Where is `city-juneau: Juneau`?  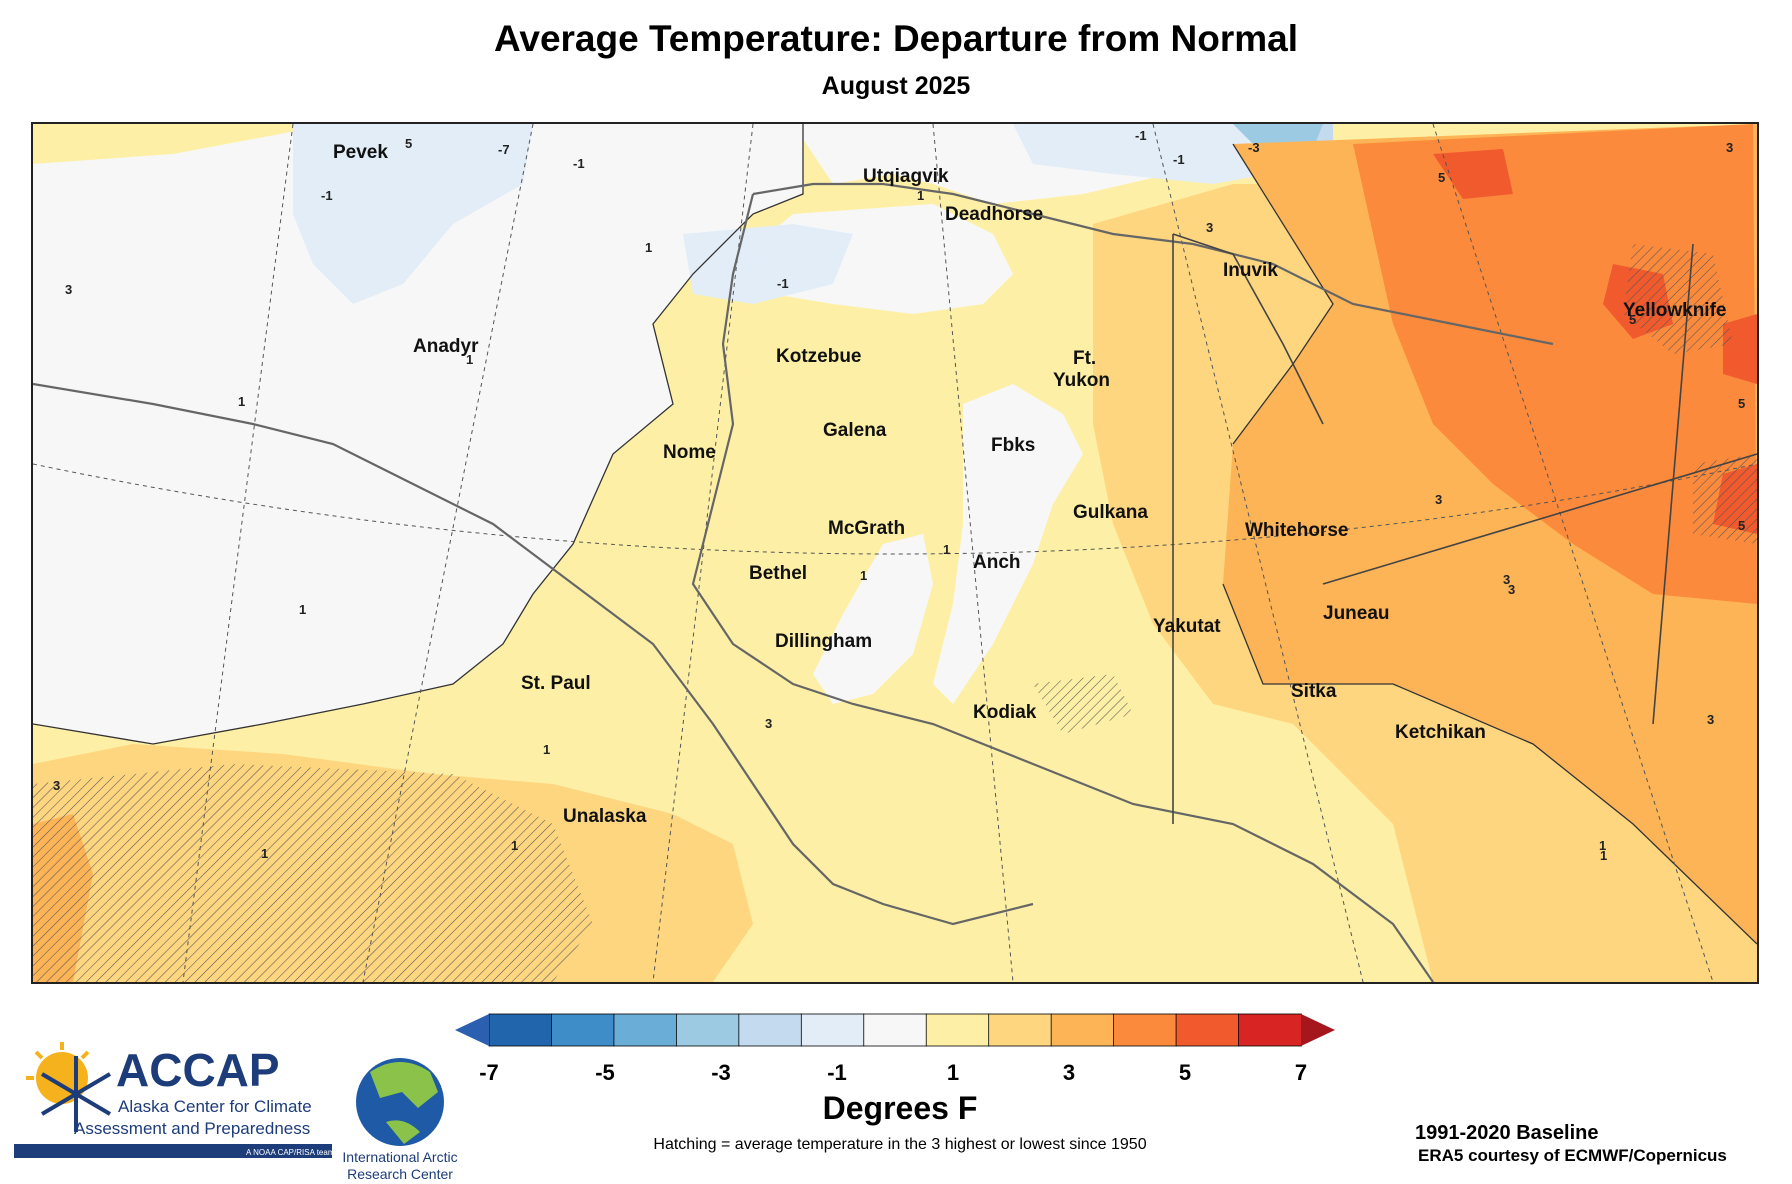
city-juneau: Juneau is located at coordinates (1356, 613).